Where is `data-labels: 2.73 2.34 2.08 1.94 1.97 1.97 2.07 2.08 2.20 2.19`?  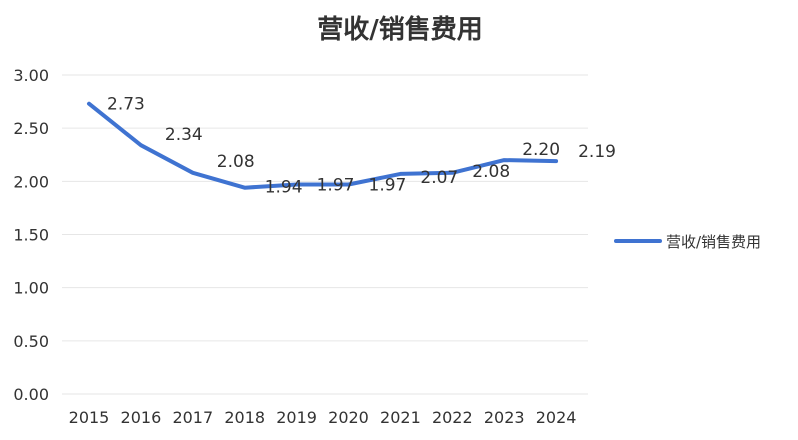 data-labels: 2.73 2.34 2.08 1.94 1.97 1.97 2.07 2.08 2.20 2.19 is located at coordinates (361, 146).